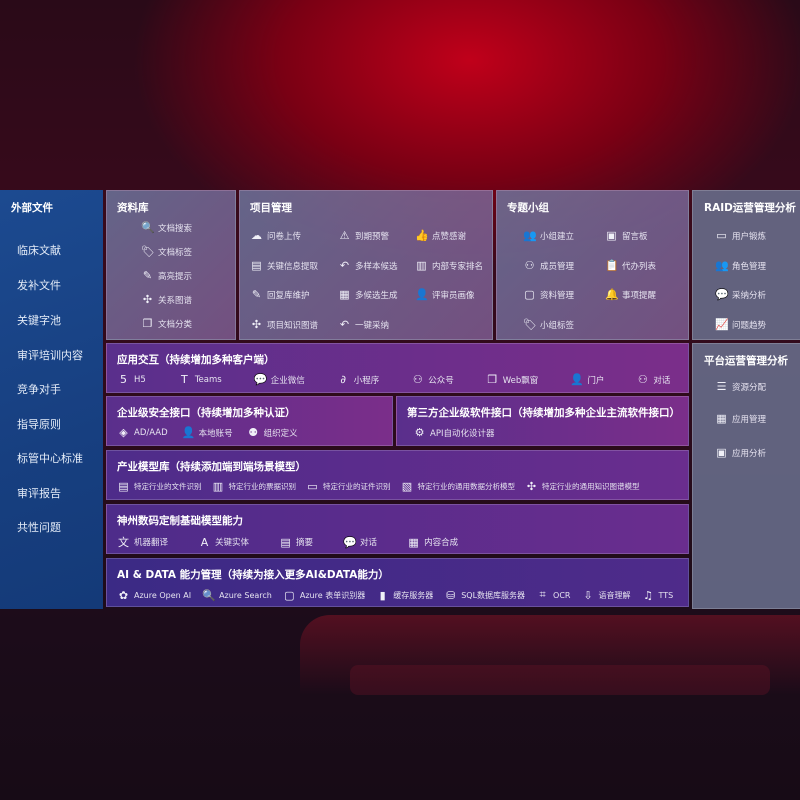  What do you see at coordinates (662, 380) in the screenshot?
I see `feature-label: 对话` at bounding box center [662, 380].